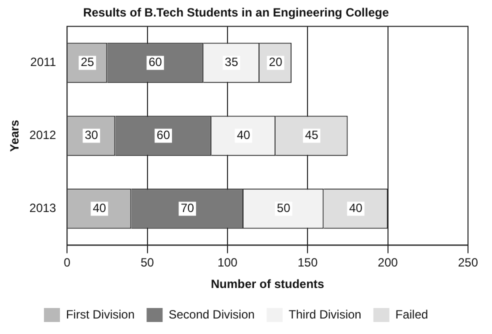 The width and height of the screenshot is (492, 334). I want to click on y-tick-label: 2013, so click(42, 208).